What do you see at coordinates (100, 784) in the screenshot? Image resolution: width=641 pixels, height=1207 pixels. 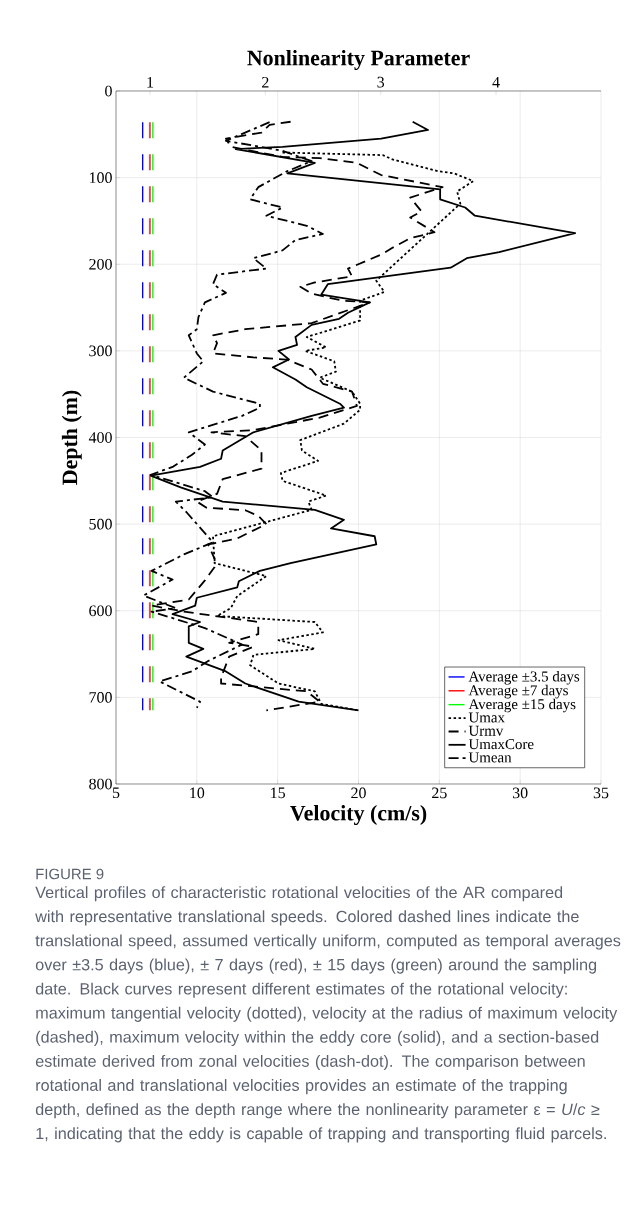 I see `y-tick-label: 800` at bounding box center [100, 784].